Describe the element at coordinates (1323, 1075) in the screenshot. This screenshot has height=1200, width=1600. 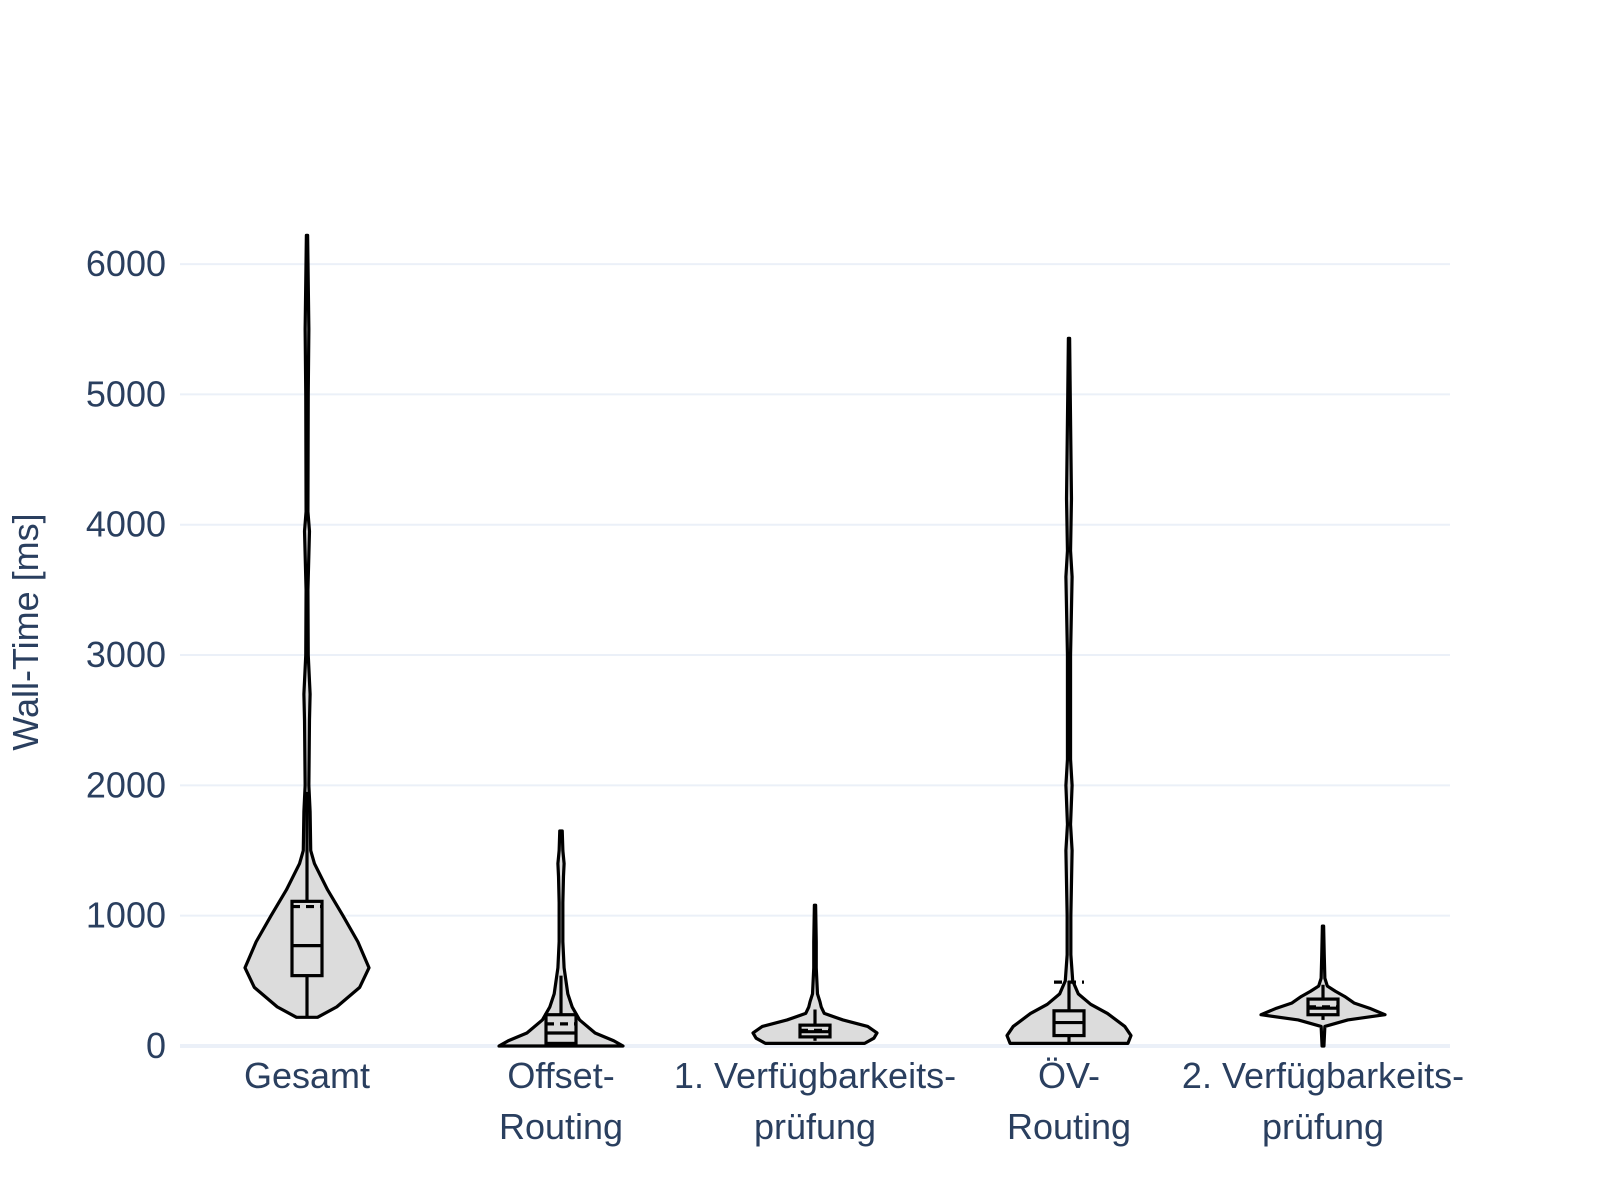
I see `x-tick-label-4-0: 2. Verfügbarkeits-` at that location.